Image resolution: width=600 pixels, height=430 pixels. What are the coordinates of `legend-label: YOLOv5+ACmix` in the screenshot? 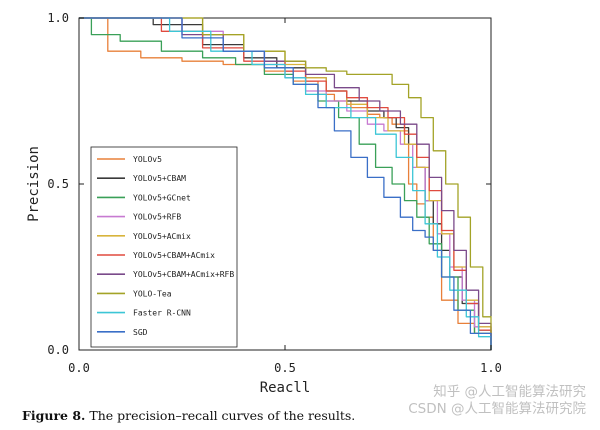 It's located at (162, 236).